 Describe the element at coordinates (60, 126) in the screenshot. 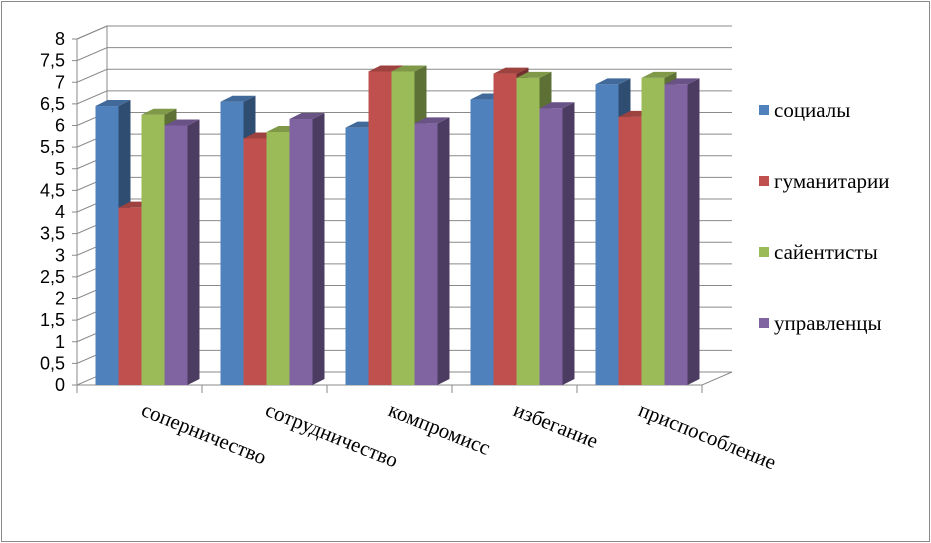

I see `y-tick-label: 6` at that location.